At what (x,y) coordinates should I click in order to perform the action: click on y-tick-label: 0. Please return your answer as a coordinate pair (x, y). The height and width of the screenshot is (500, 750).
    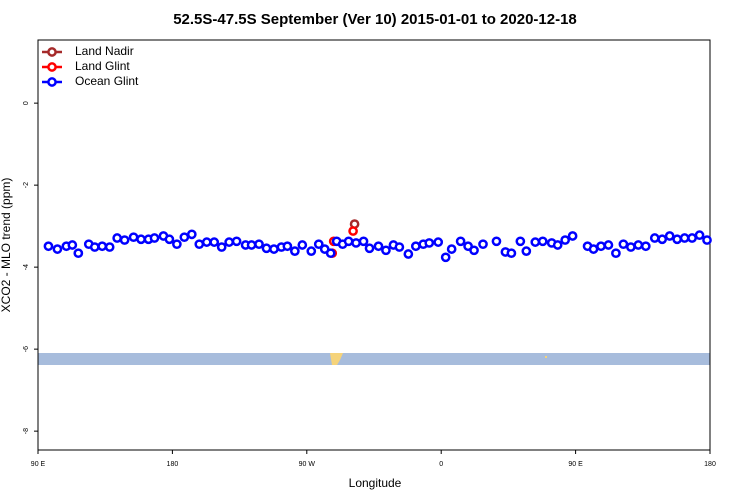
    Looking at the image, I should click on (26, 103).